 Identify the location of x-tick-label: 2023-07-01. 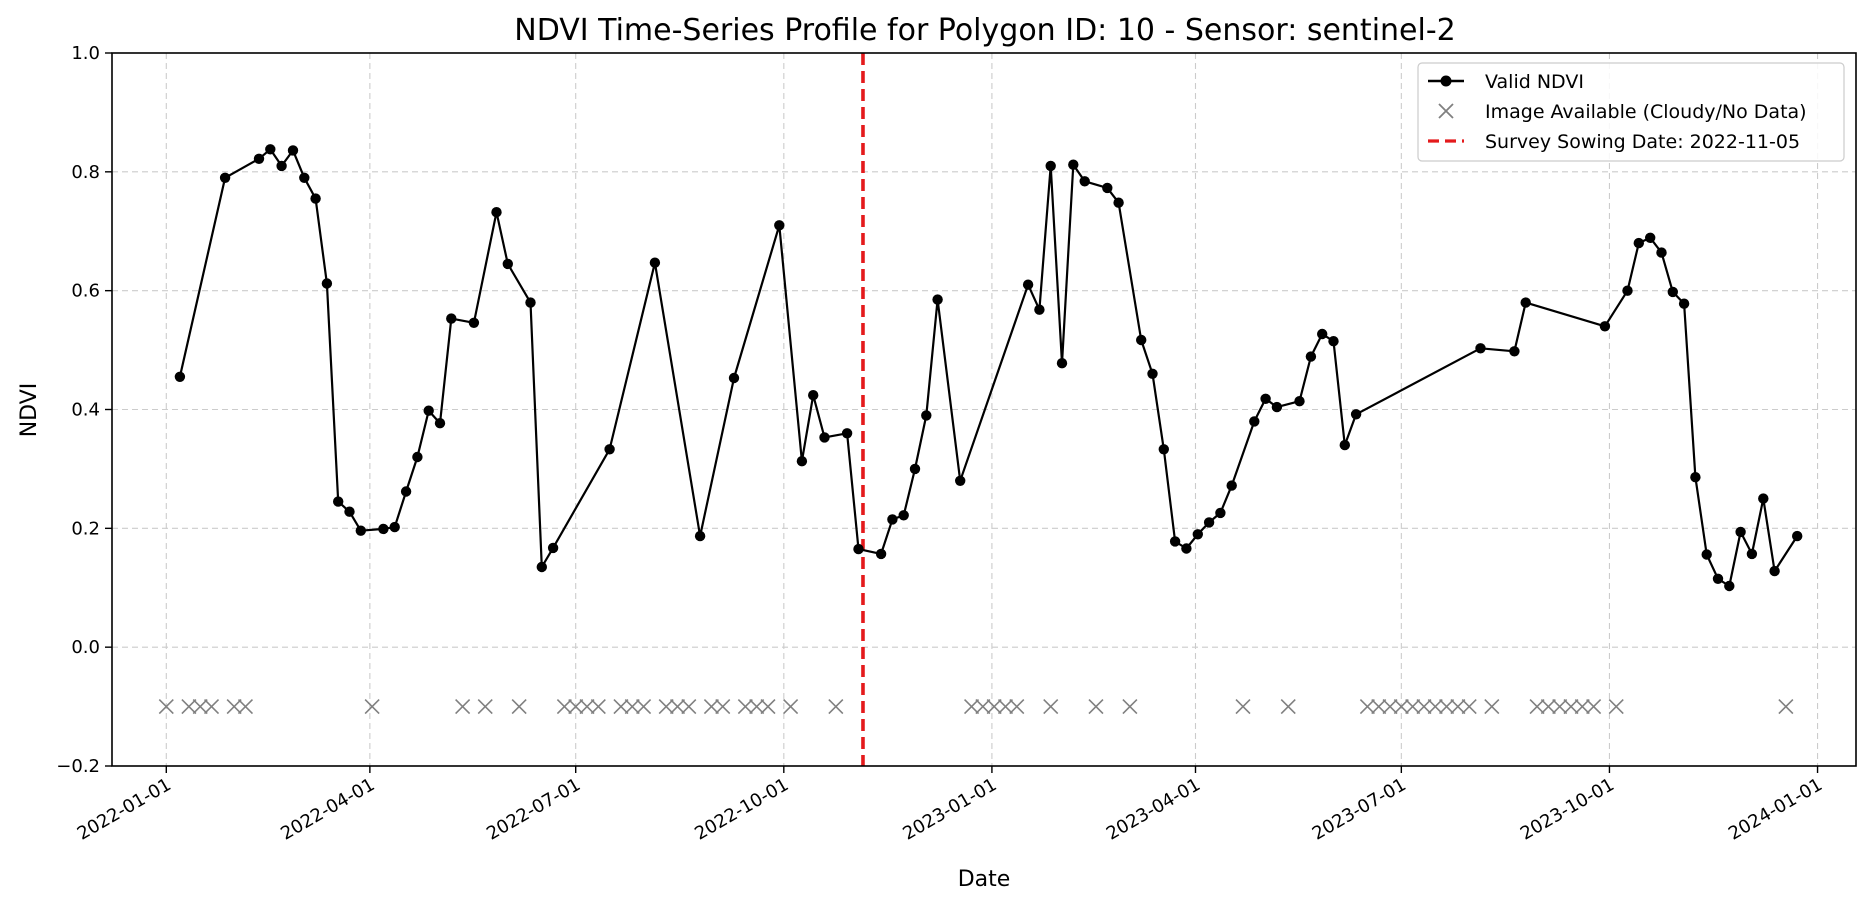
(1359, 809).